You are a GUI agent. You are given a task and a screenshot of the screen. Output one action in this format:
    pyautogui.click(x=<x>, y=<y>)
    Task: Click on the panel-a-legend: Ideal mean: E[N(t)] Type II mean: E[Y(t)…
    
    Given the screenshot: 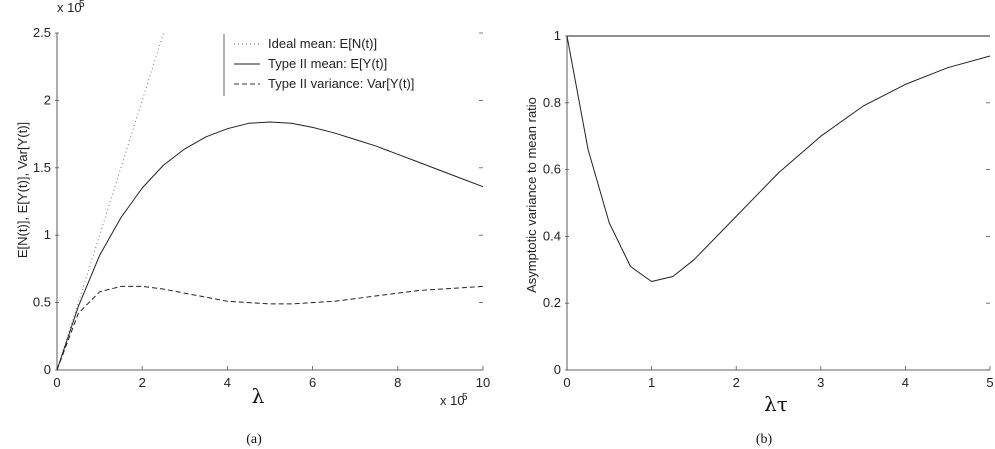 What is the action you would take?
    pyautogui.click(x=318, y=65)
    